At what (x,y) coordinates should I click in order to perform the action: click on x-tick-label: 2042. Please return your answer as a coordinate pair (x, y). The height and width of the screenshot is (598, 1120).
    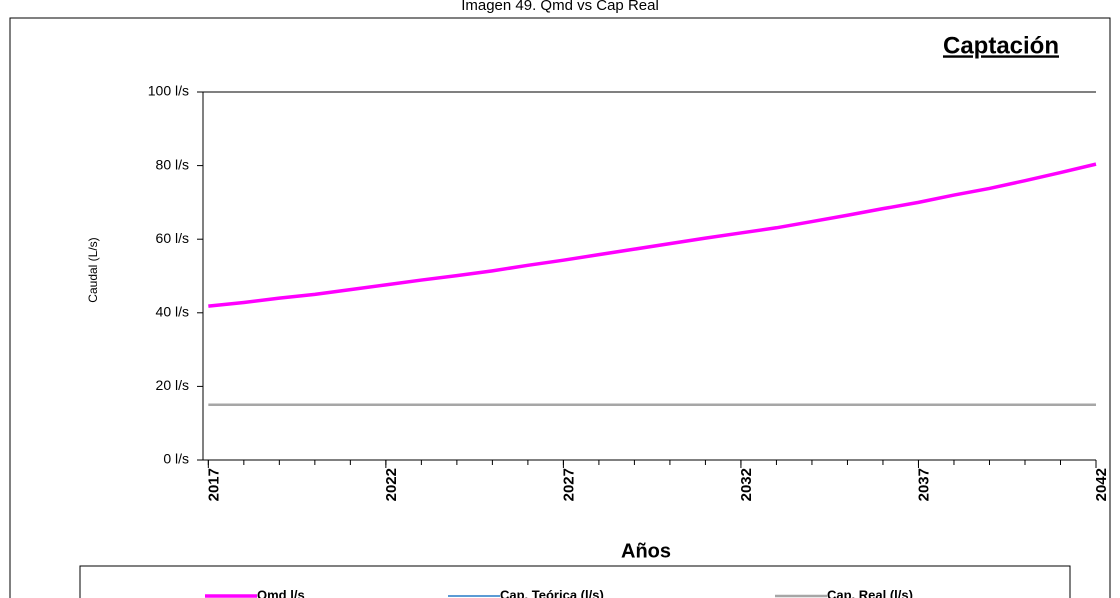
    Looking at the image, I should click on (1101, 484).